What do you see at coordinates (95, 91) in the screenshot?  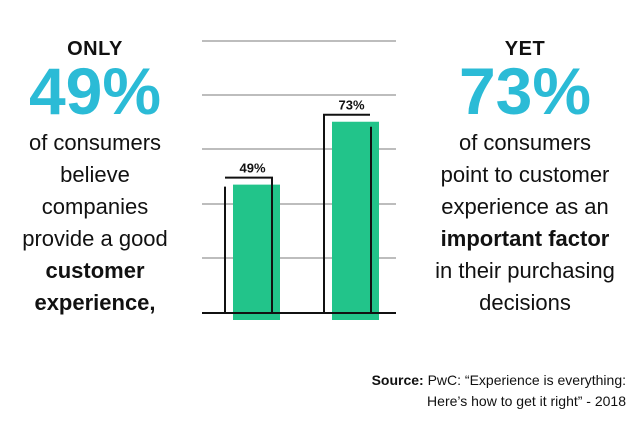 I see `left-stat: 49%` at bounding box center [95, 91].